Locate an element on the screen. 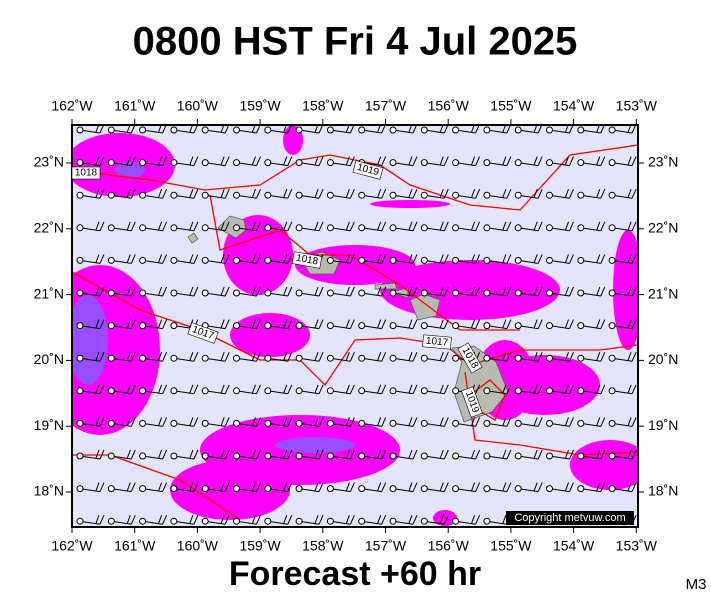 The image size is (711, 600). lat-label: 23˚N is located at coordinates (663, 162).